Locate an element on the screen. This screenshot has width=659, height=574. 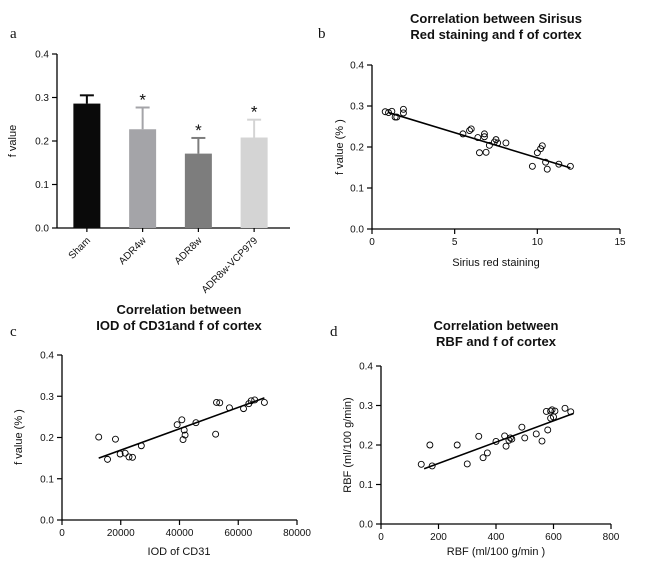
x-tick-label-d: 200 is located at coordinates (438, 537).